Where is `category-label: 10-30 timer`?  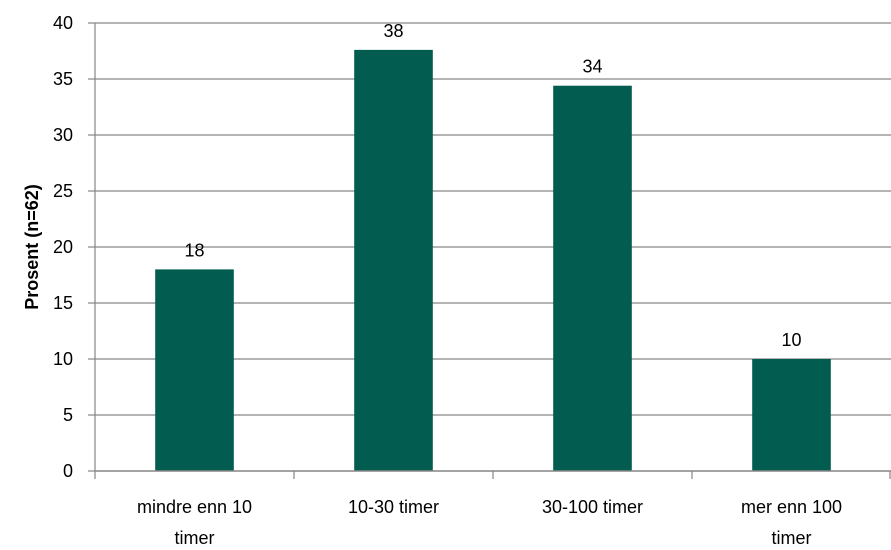 category-label: 10-30 timer is located at coordinates (393, 507).